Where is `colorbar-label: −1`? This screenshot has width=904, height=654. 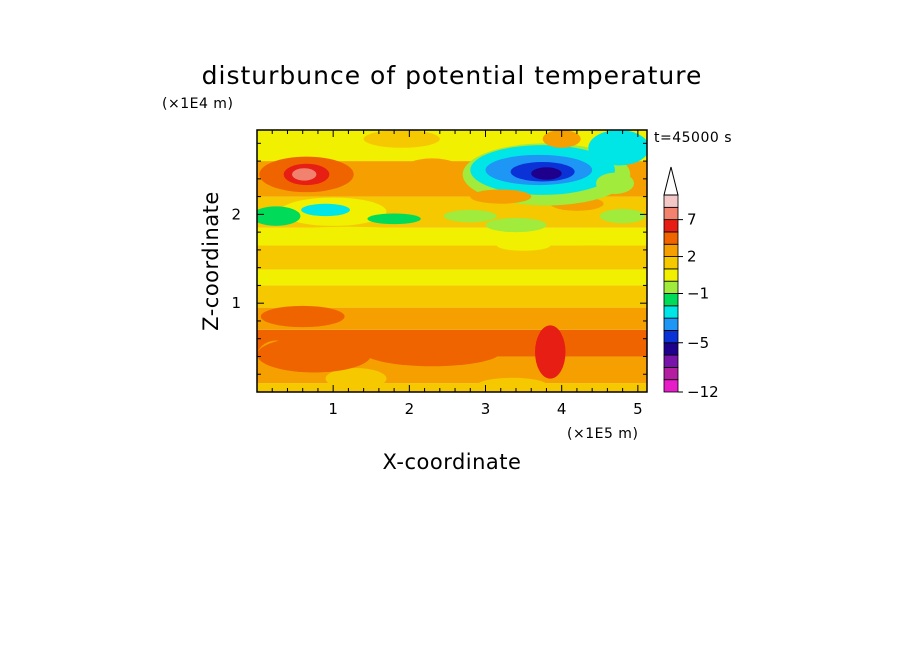 colorbar-label: −1 is located at coordinates (698, 294).